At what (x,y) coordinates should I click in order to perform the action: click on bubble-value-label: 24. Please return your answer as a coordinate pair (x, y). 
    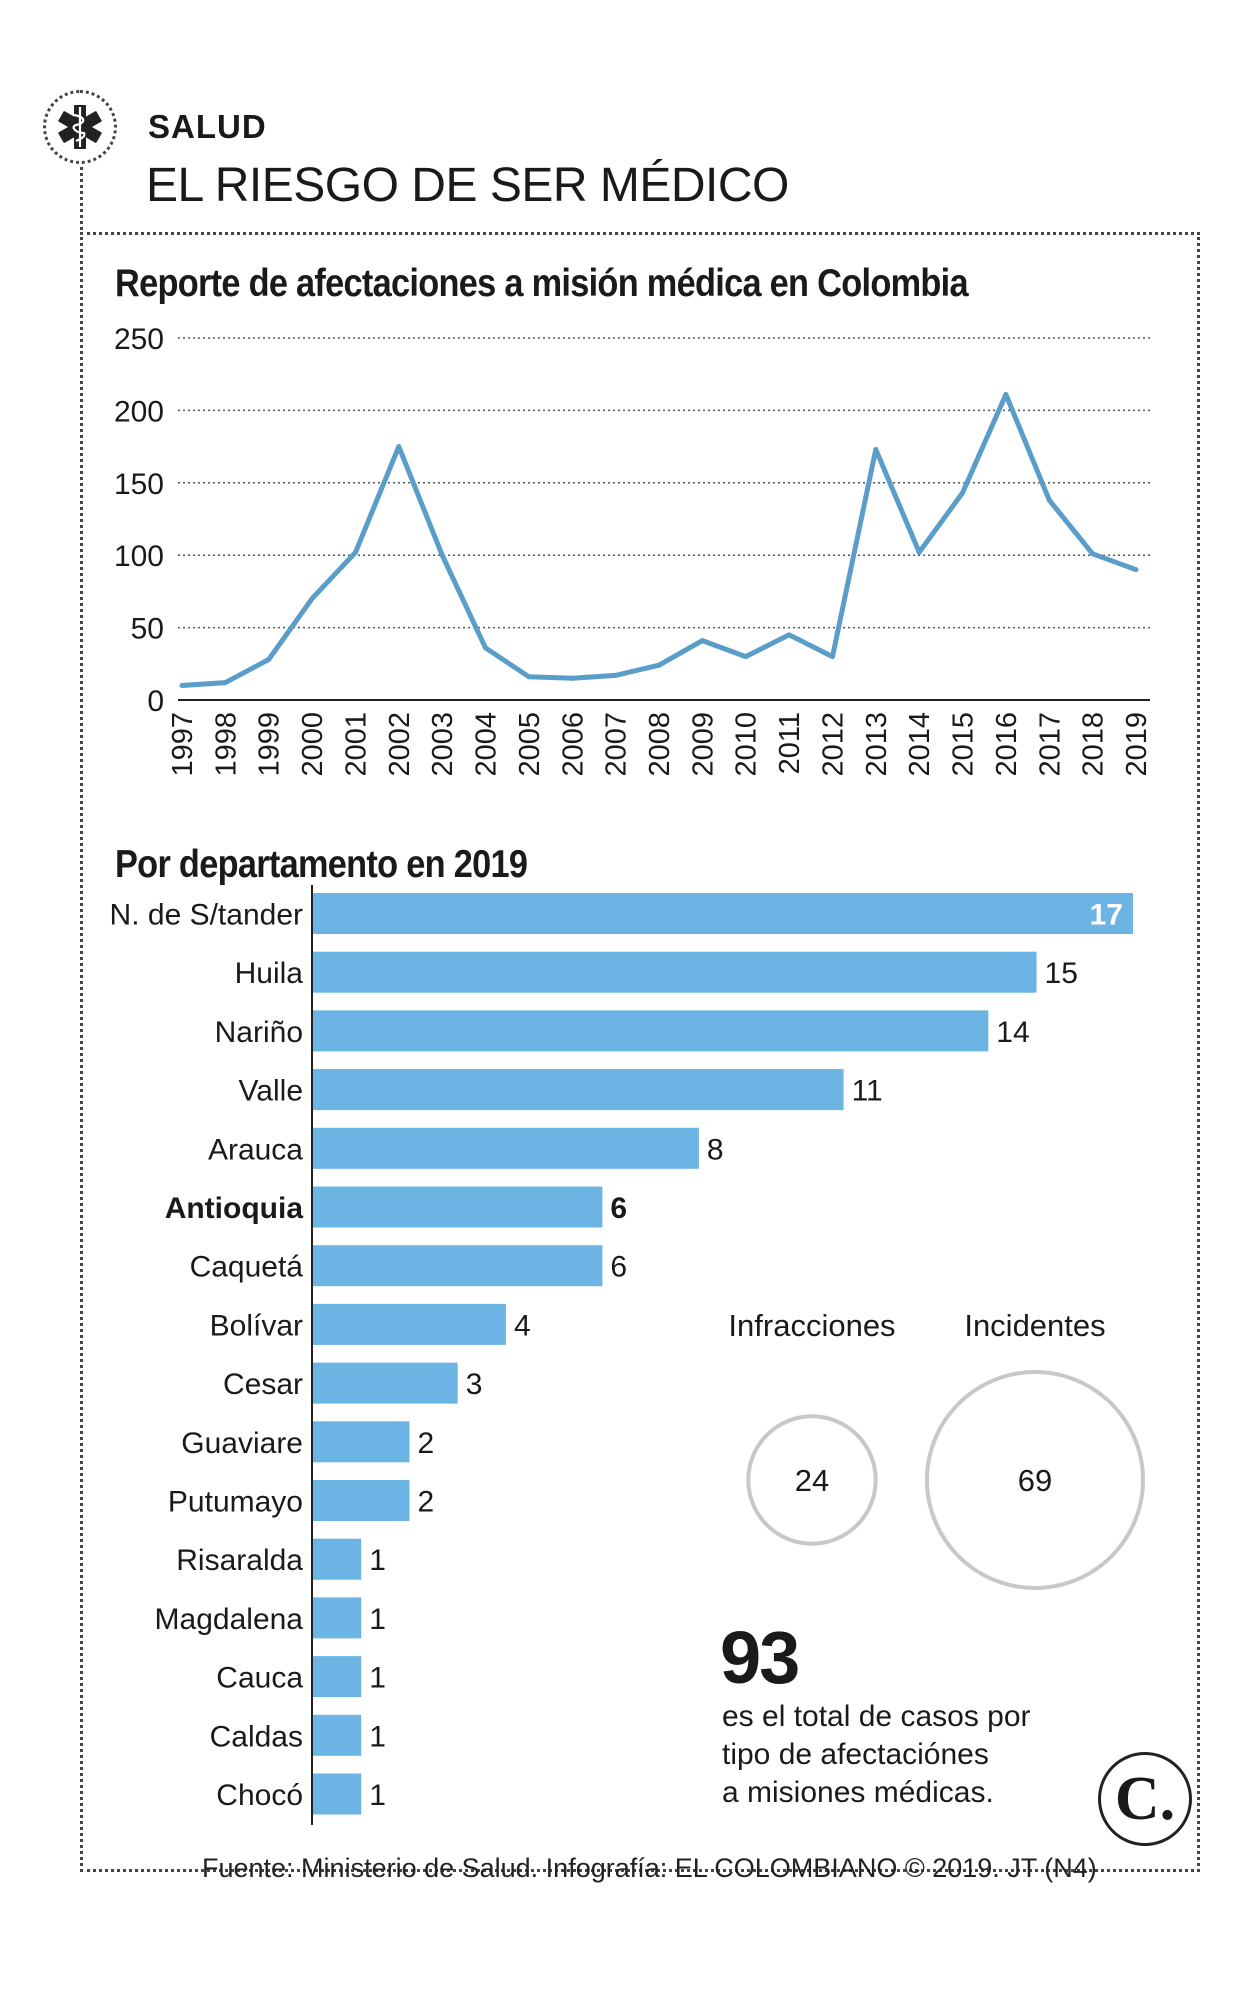
    Looking at the image, I should click on (812, 1480).